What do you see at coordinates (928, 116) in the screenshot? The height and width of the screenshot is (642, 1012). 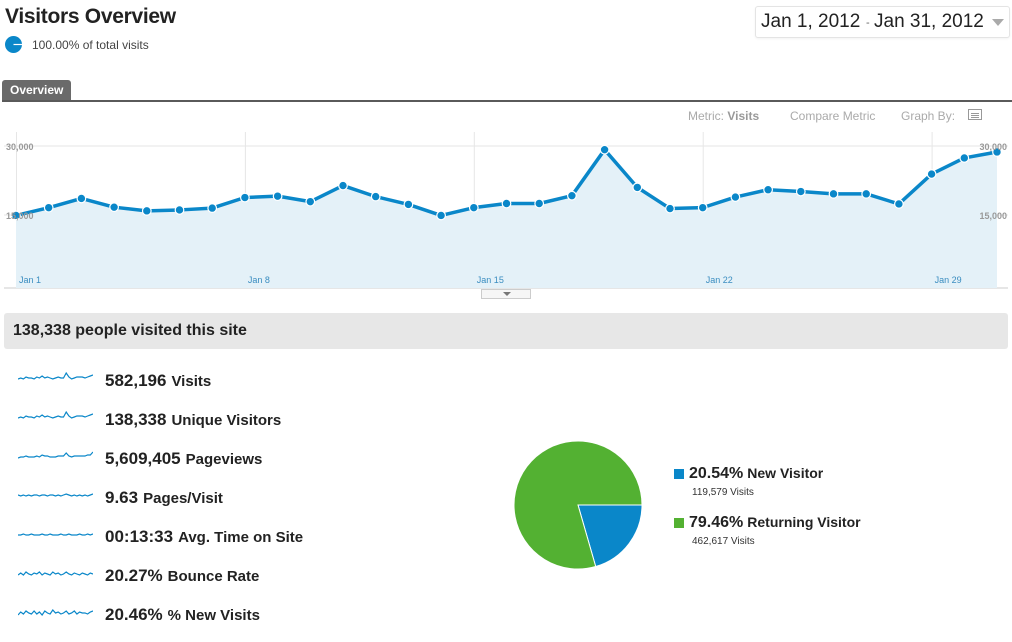 I see `graph-by-label: Graph By:` at bounding box center [928, 116].